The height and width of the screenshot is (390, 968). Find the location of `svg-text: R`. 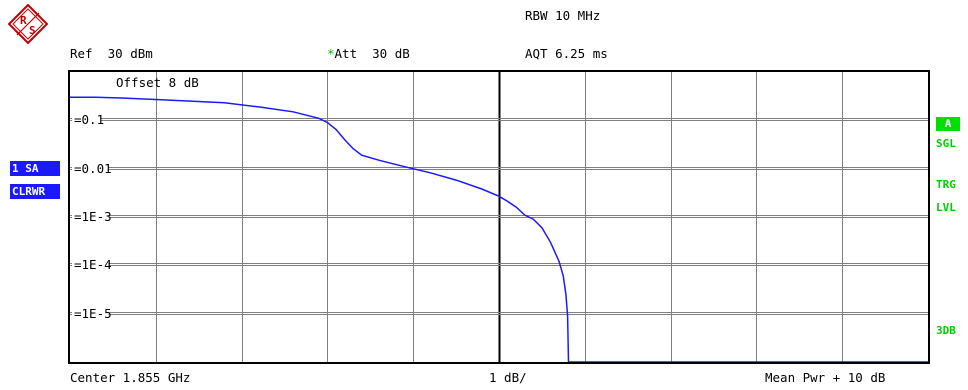

svg-text: R is located at coordinates (23, 20).